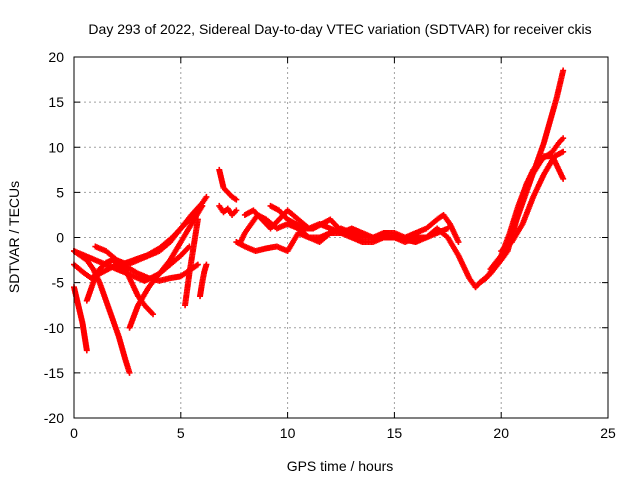 The width and height of the screenshot is (640, 485). I want to click on x-tick-label: 0, so click(74, 433).